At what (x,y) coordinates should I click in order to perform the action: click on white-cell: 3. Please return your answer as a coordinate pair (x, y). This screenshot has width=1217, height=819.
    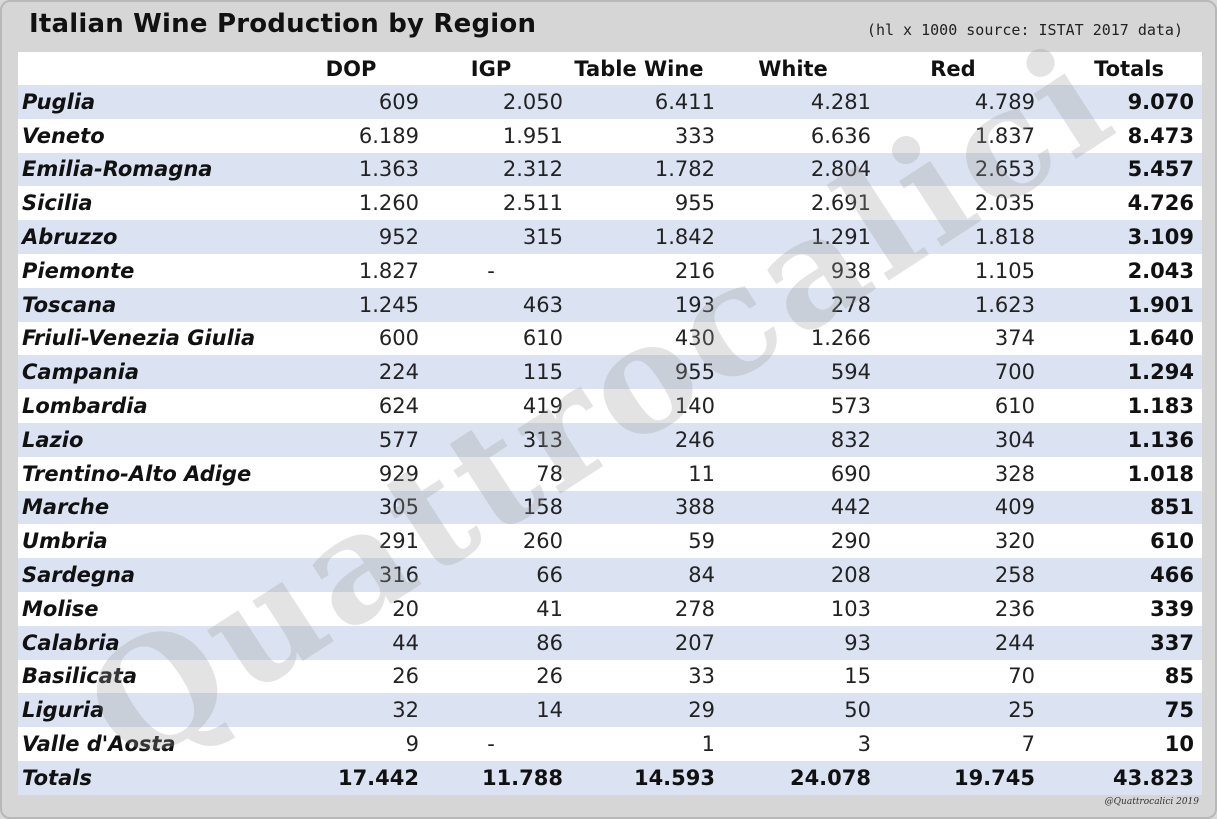
    Looking at the image, I should click on (793, 744).